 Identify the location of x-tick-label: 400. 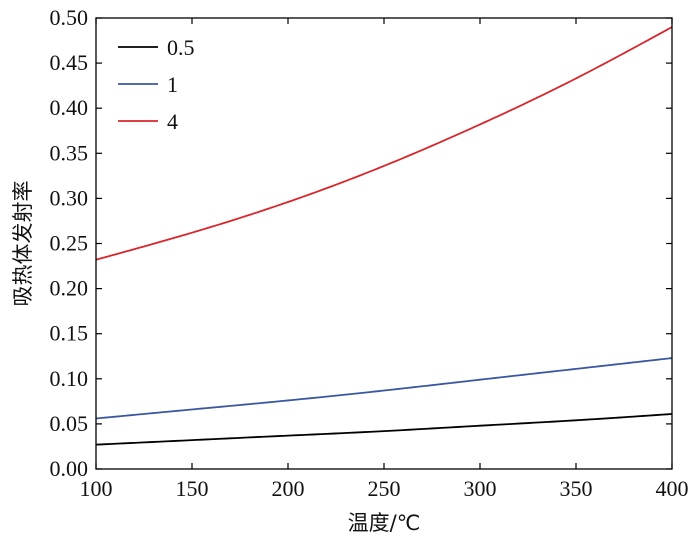
(672, 488).